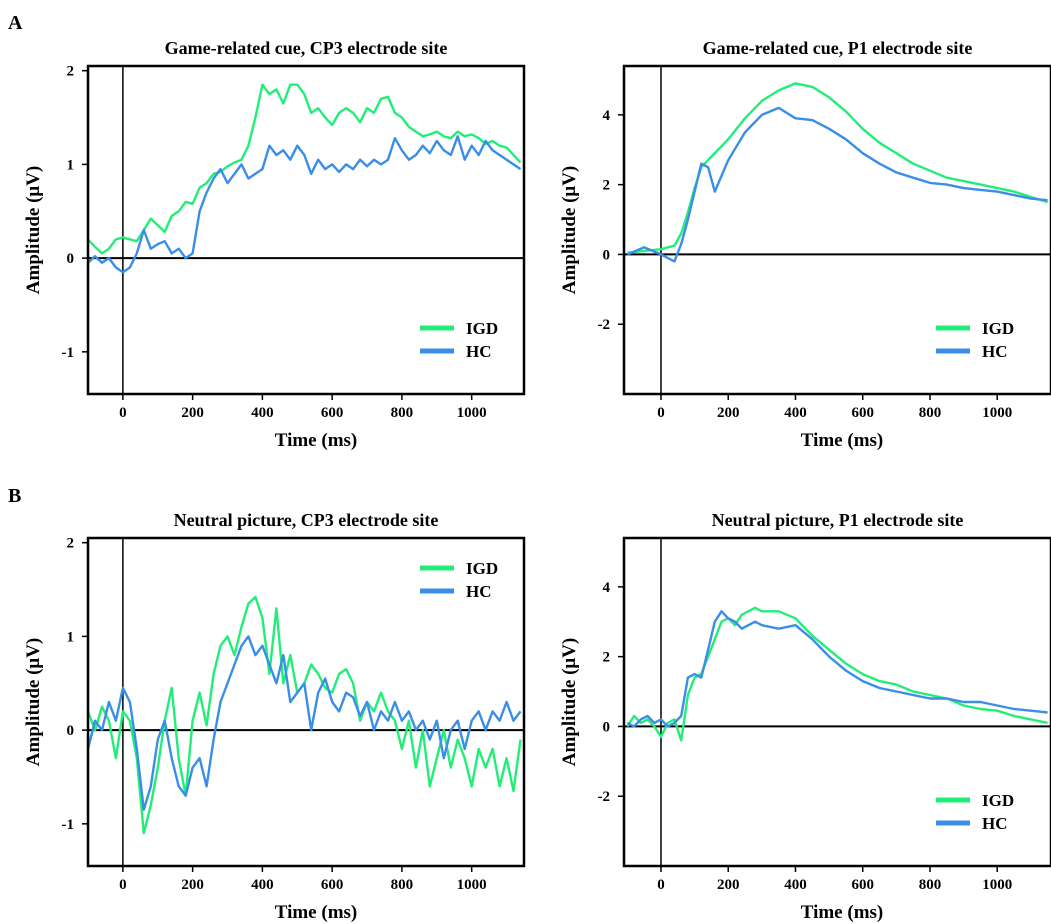 The width and height of the screenshot is (1051, 924). Describe the element at coordinates (15, 23) in the screenshot. I see `panel-label-a: A` at that location.